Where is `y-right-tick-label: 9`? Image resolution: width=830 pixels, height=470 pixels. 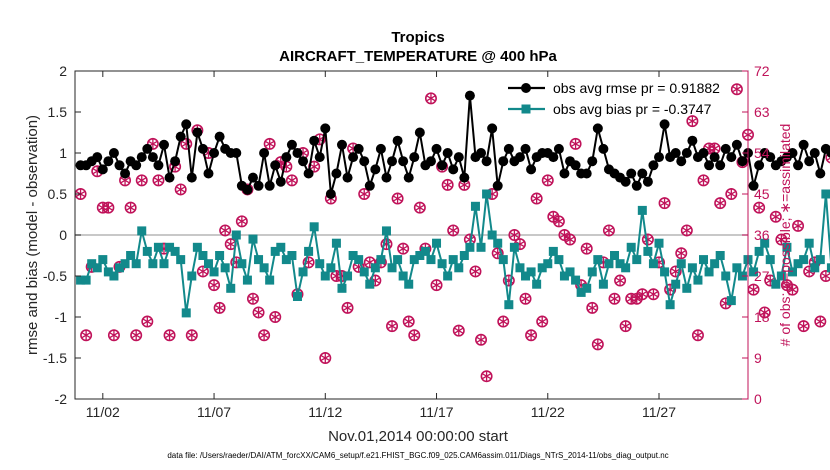 y-right-tick-label: 9 is located at coordinates (758, 358).